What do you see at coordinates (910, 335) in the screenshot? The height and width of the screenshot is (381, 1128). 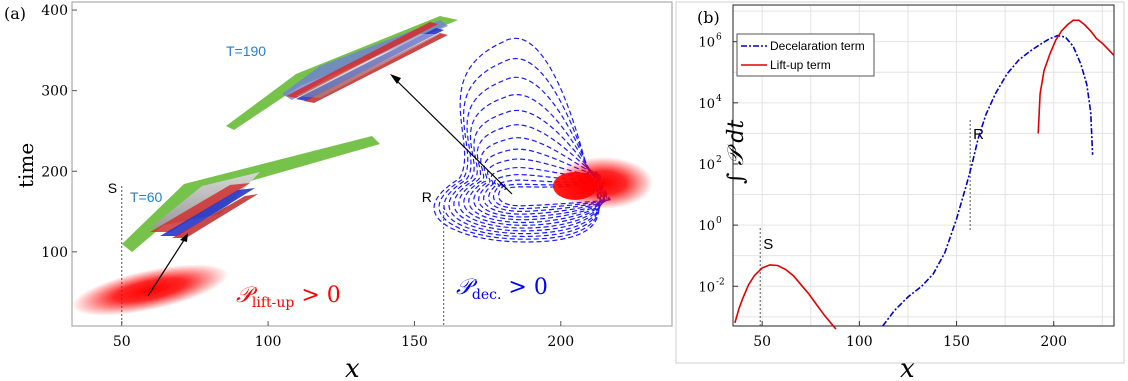 I see `panel-b-x-ticks: 50 100 150 200` at bounding box center [910, 335].